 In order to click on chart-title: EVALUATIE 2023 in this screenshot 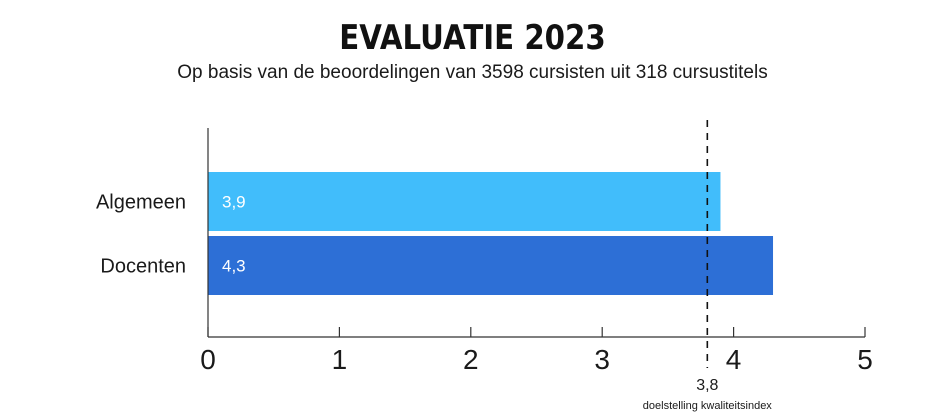, I will do `click(472, 38)`.